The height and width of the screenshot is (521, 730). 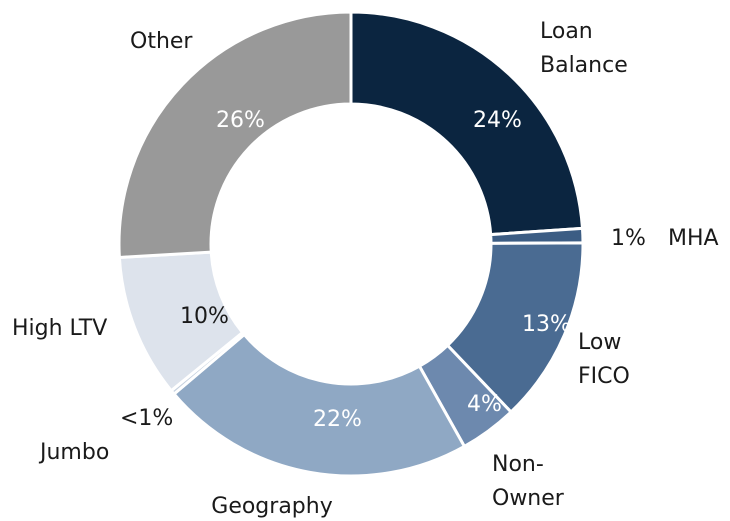 What do you see at coordinates (604, 376) in the screenshot?
I see `label-line: FICO` at bounding box center [604, 376].